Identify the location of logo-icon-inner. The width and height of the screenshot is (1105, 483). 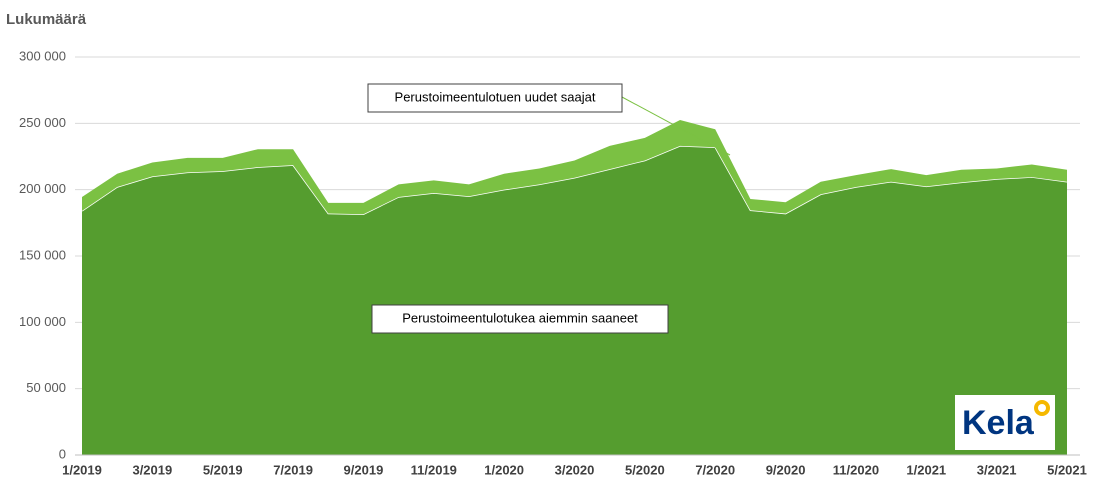
(1042, 408).